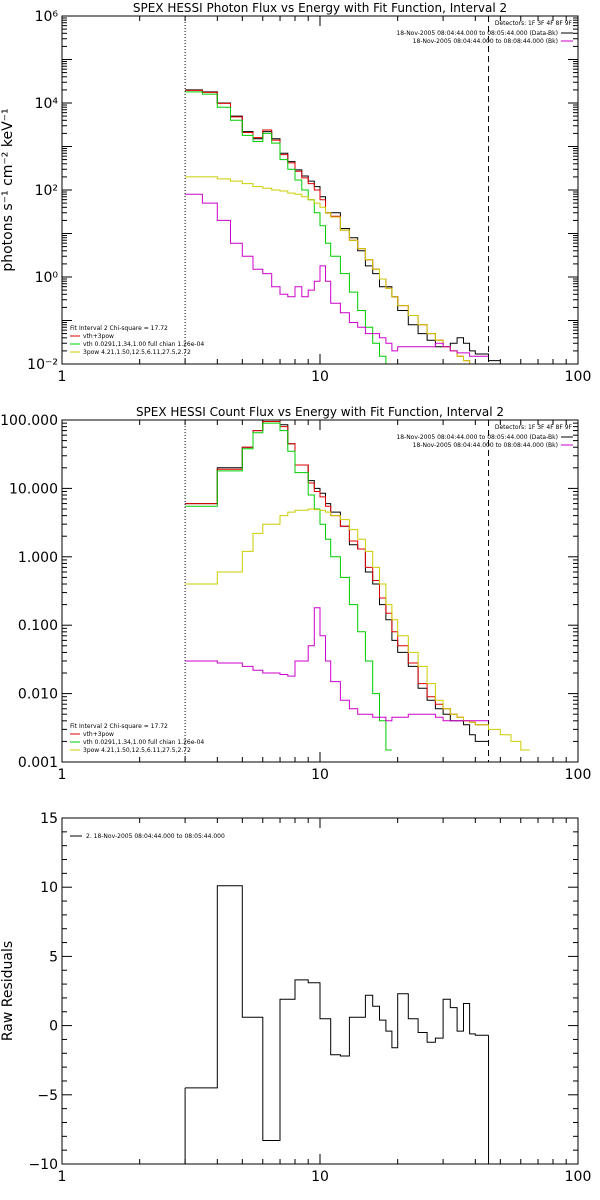  I want to click on chart1-series-data-bk, so click(343, 225).